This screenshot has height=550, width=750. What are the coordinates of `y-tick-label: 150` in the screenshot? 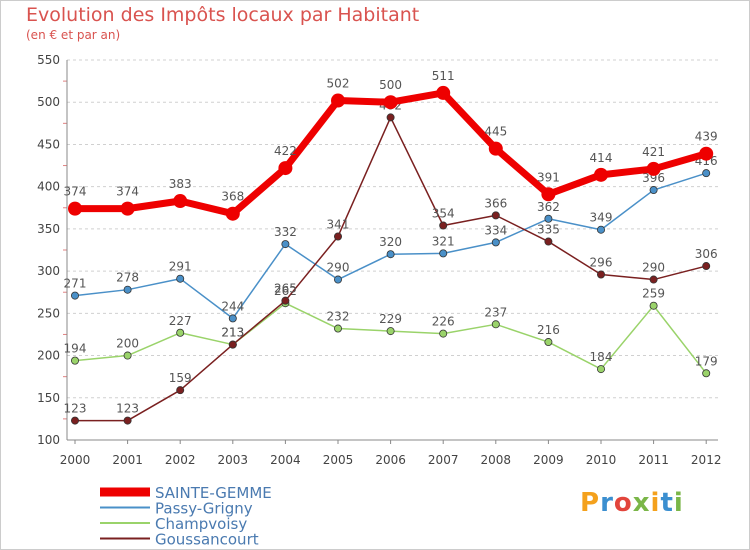 It's located at (48, 398).